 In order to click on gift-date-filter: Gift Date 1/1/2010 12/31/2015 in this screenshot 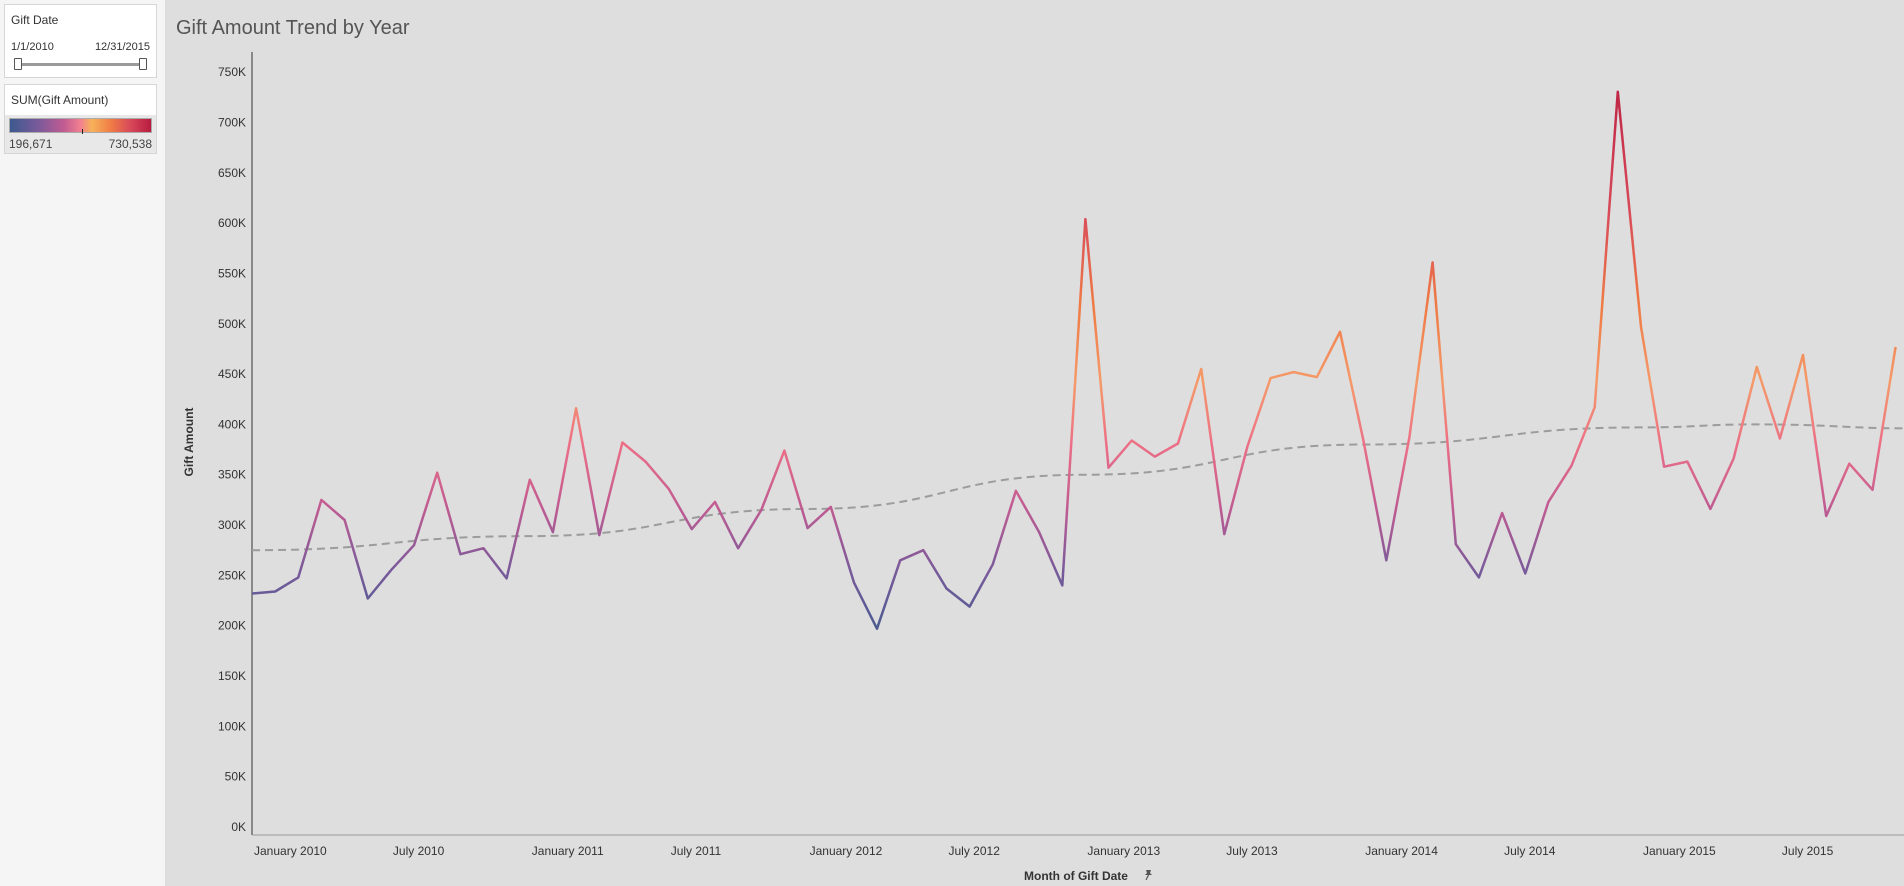, I will do `click(80, 41)`.